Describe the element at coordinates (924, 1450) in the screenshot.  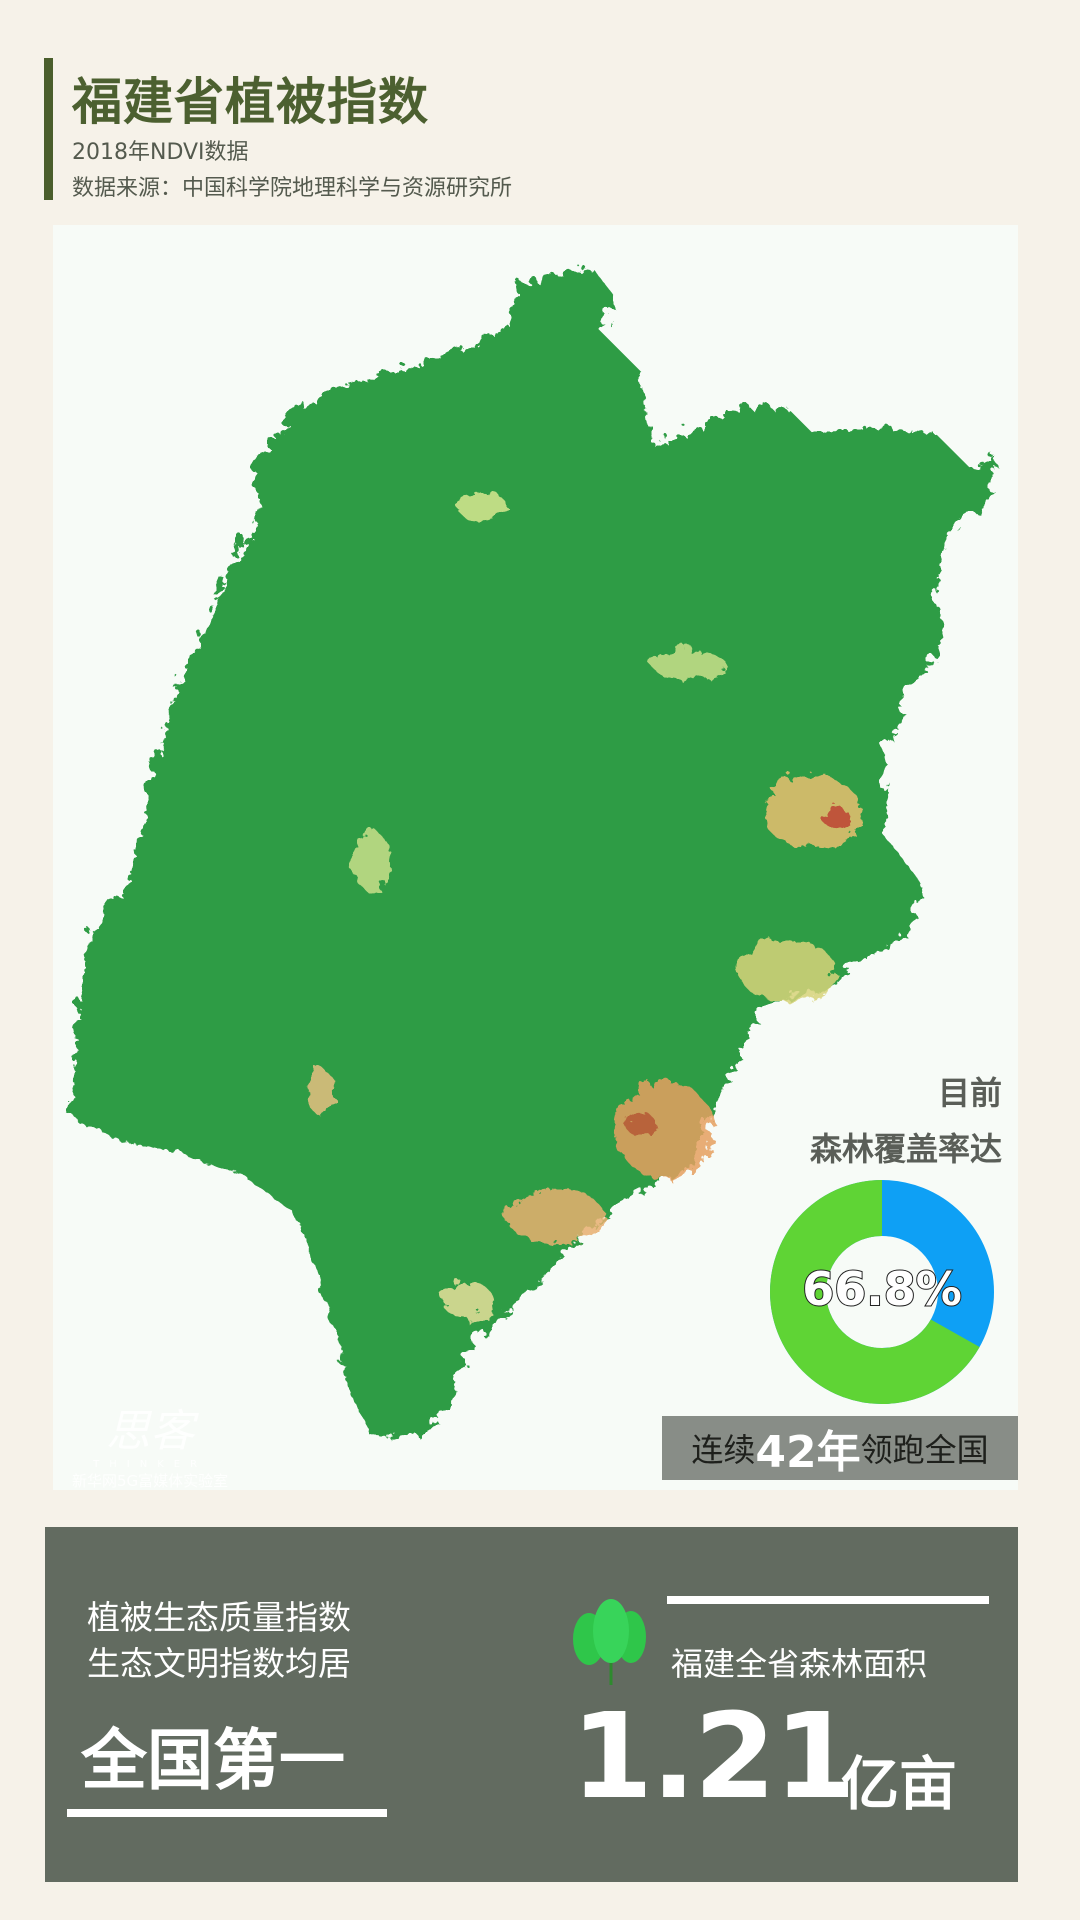
I see `banner-suffix: 领跑全国` at that location.